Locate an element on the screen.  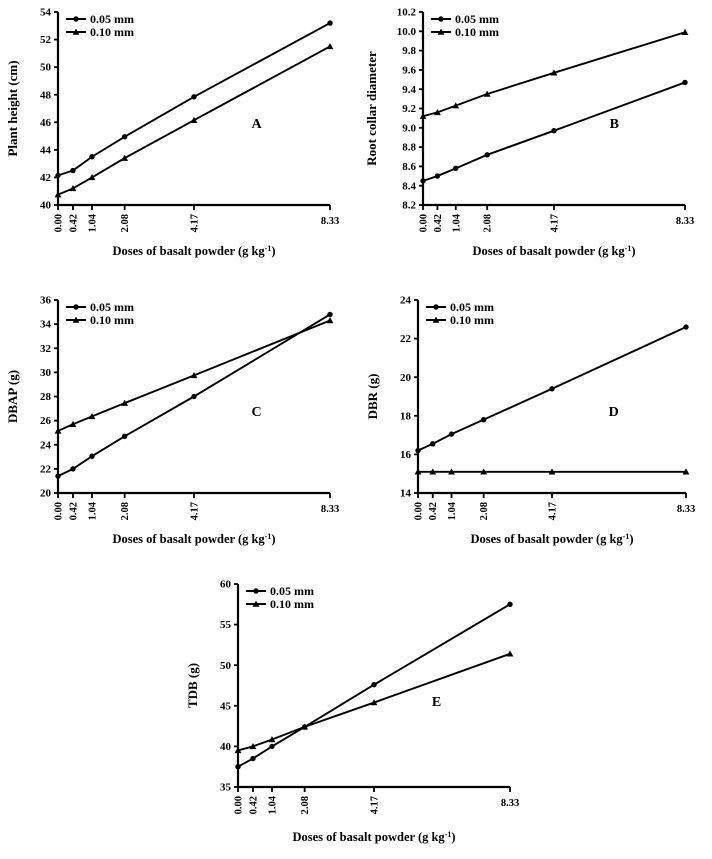
y-tick-label: 34 is located at coordinates (46, 325).